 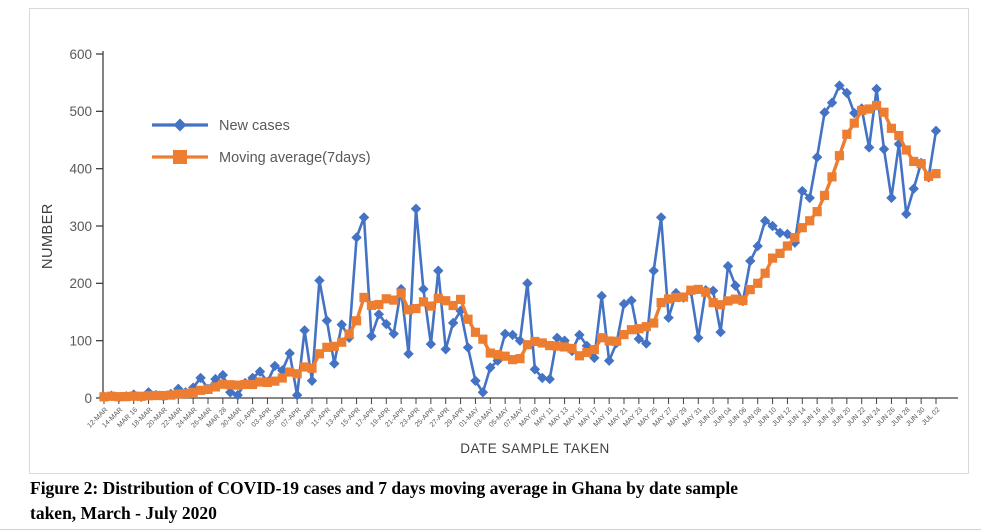 I want to click on y-tick-label: 300, so click(x=80, y=226).